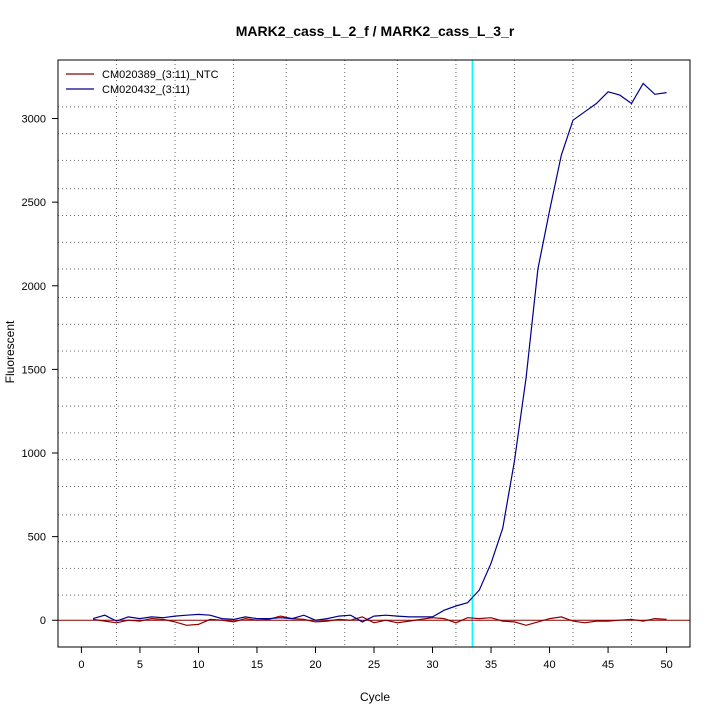 The width and height of the screenshot is (720, 720). What do you see at coordinates (315, 665) in the screenshot?
I see `x-tick-label: 20` at bounding box center [315, 665].